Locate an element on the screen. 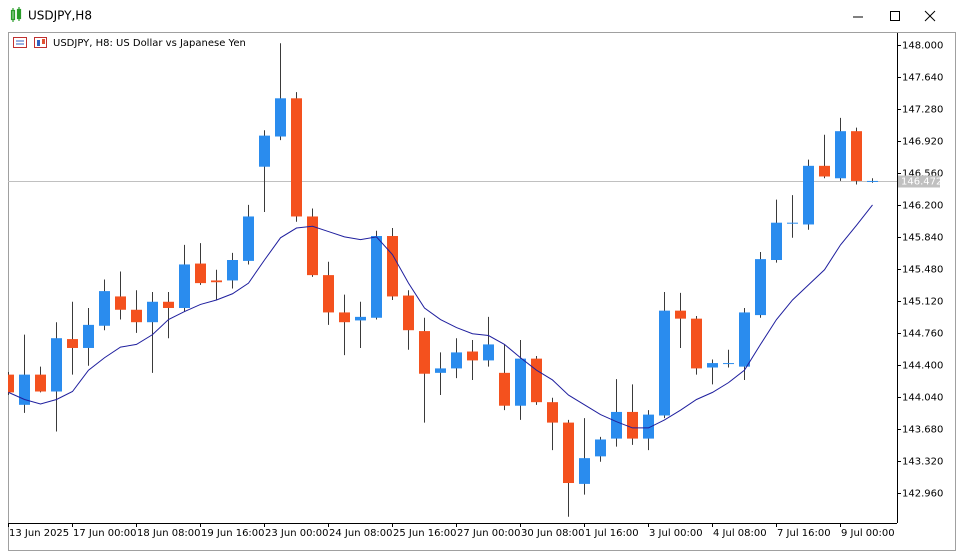 Image resolution: width=956 pixels, height=555 pixels. x-tick-label: 1 Jul 16:00 is located at coordinates (612, 533).